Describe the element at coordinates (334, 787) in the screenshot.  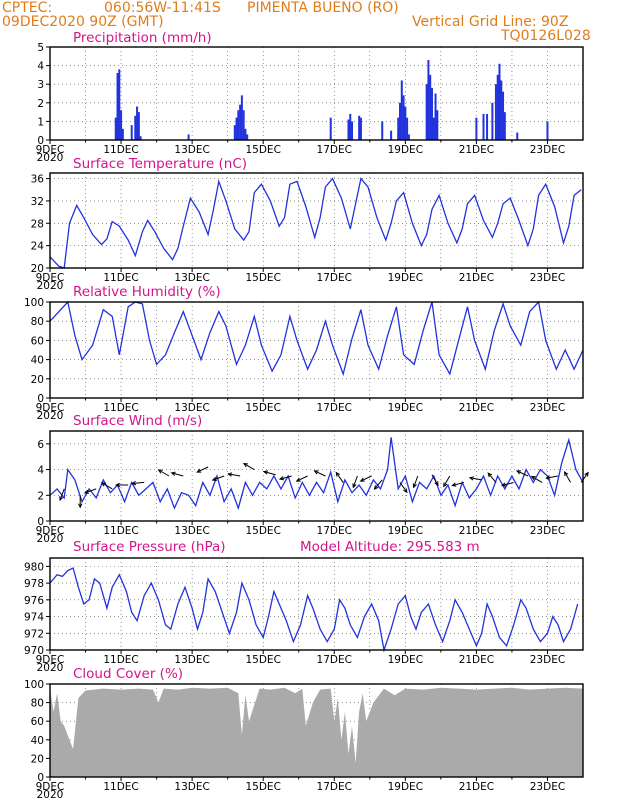
I see `cloud-xtick-label: 17DEC` at that location.